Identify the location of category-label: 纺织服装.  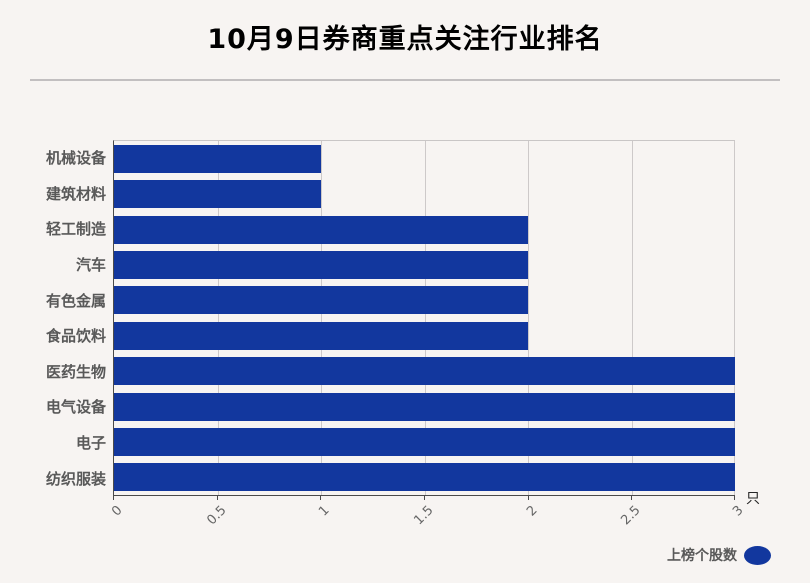
(75, 478).